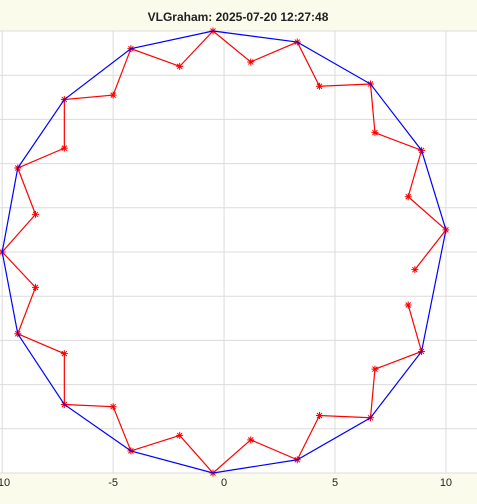  I want to click on x-tick-label: 10, so click(446, 483).